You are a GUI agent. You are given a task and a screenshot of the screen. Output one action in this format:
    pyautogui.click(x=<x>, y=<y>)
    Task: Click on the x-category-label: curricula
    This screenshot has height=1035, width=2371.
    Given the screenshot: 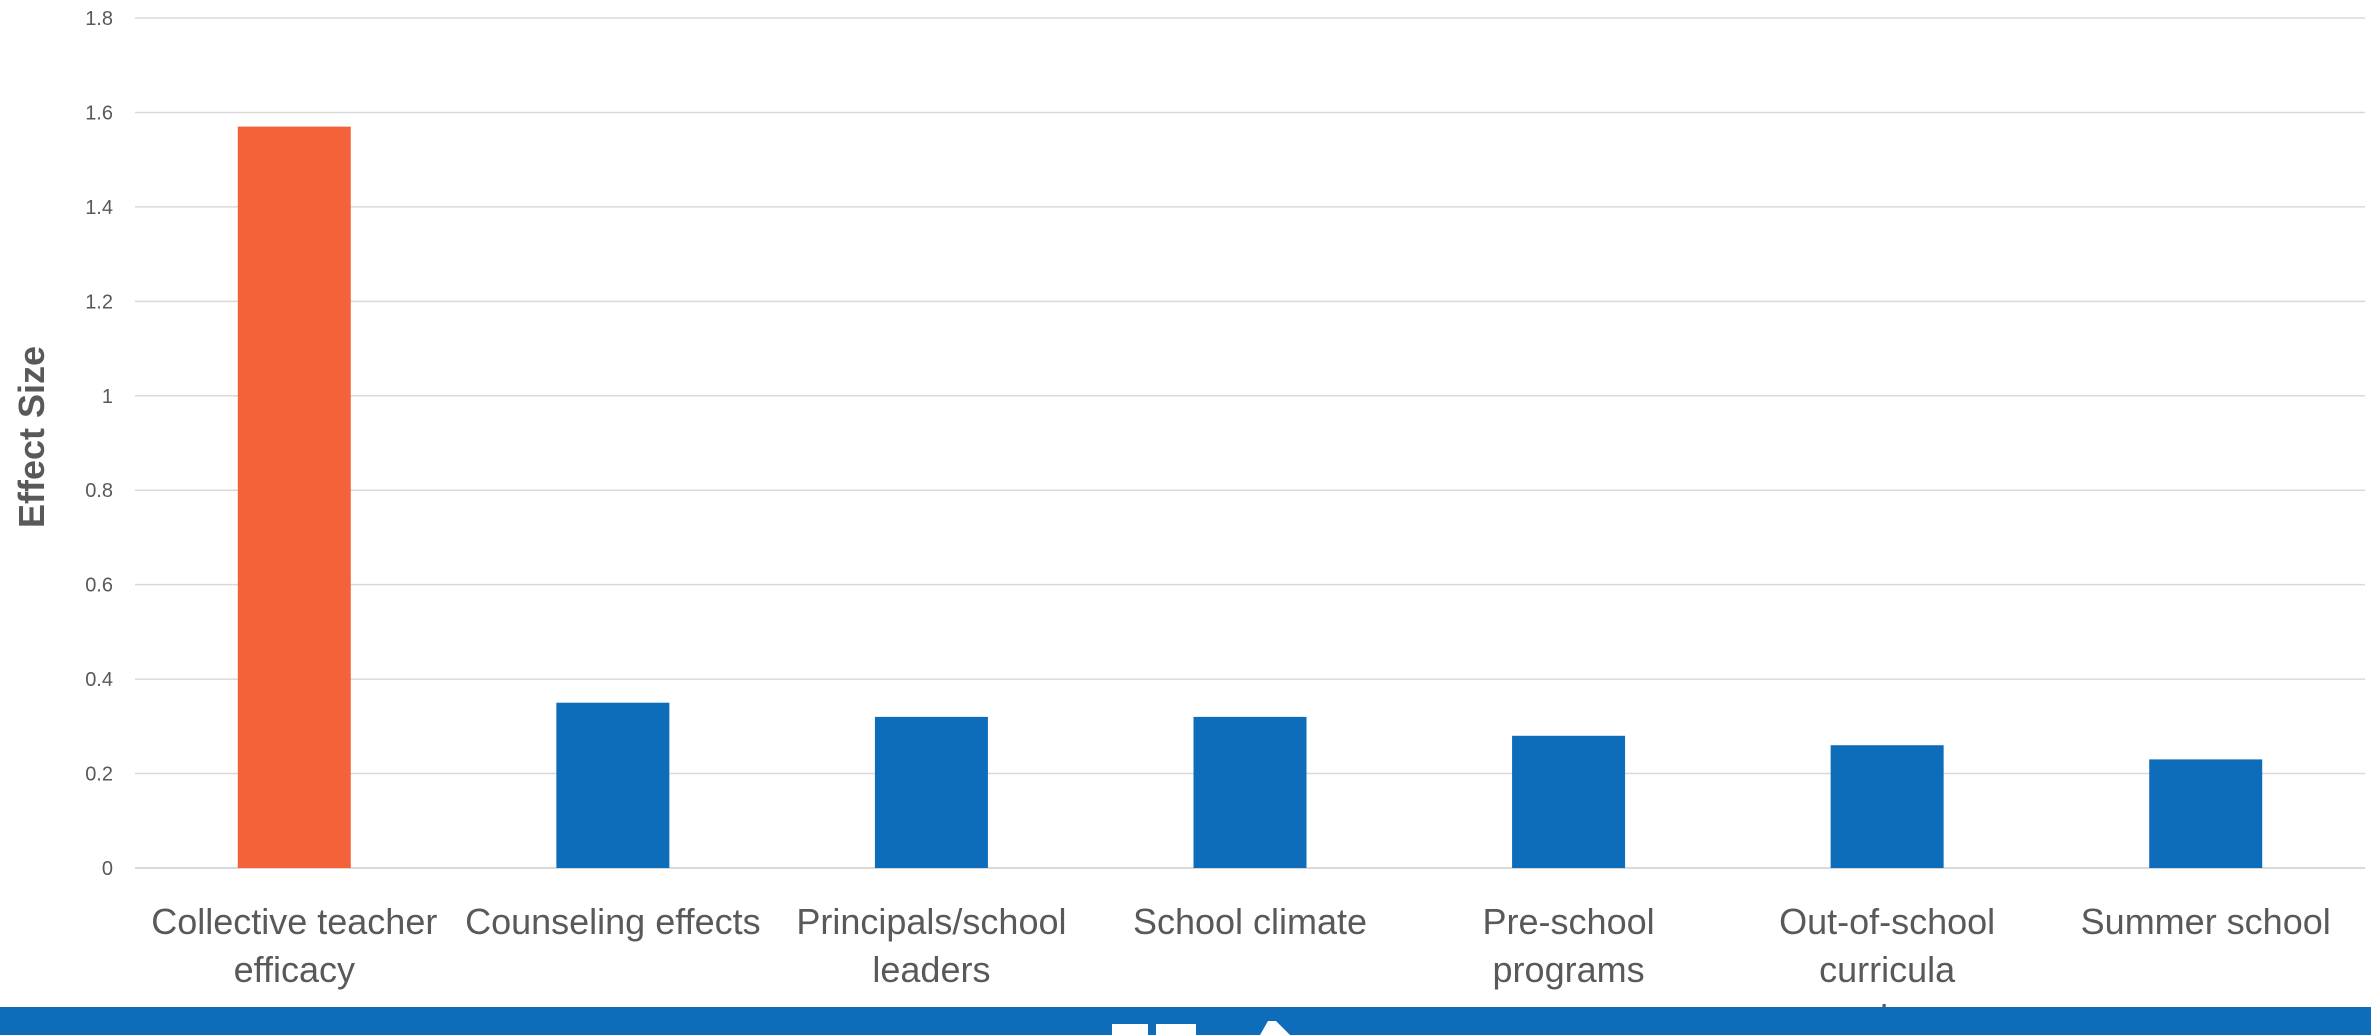 What is the action you would take?
    pyautogui.click(x=1887, y=969)
    